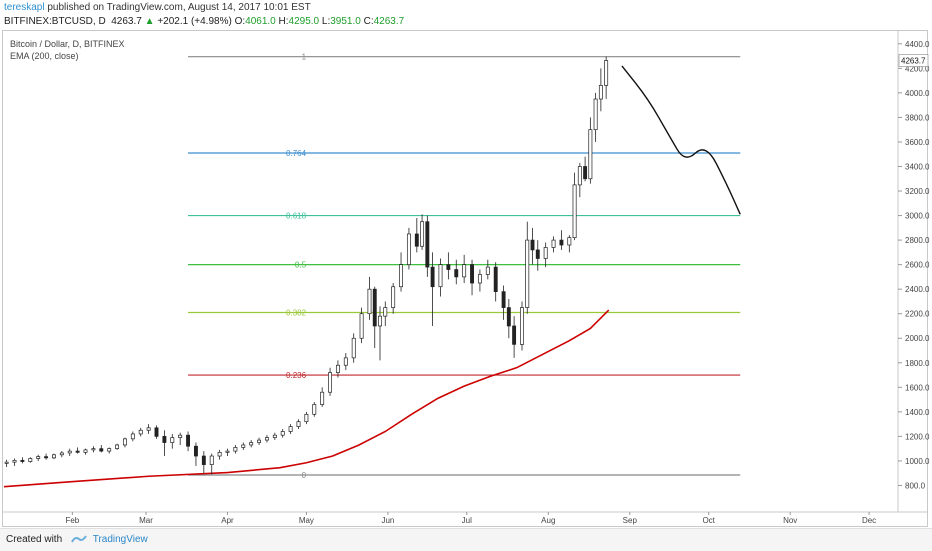  I want to click on time-axis: Feb Mar Apr May Jun Jul Aug Sep Oct Nov Dec, so click(465, 518).